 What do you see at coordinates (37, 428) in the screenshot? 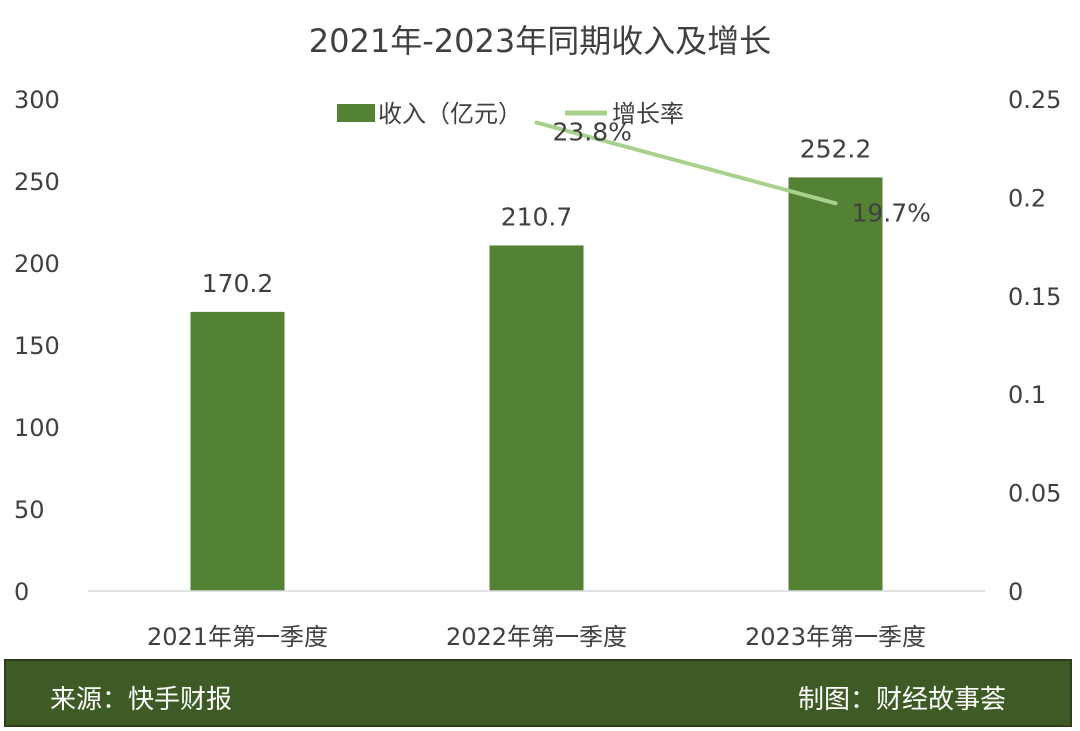
I see `left-tick-label: 100` at bounding box center [37, 428].